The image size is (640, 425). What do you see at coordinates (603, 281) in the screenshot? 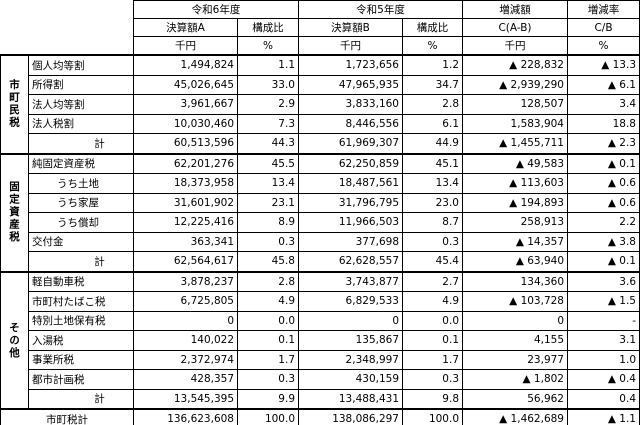
I see `value-cell: 3.6` at bounding box center [603, 281].